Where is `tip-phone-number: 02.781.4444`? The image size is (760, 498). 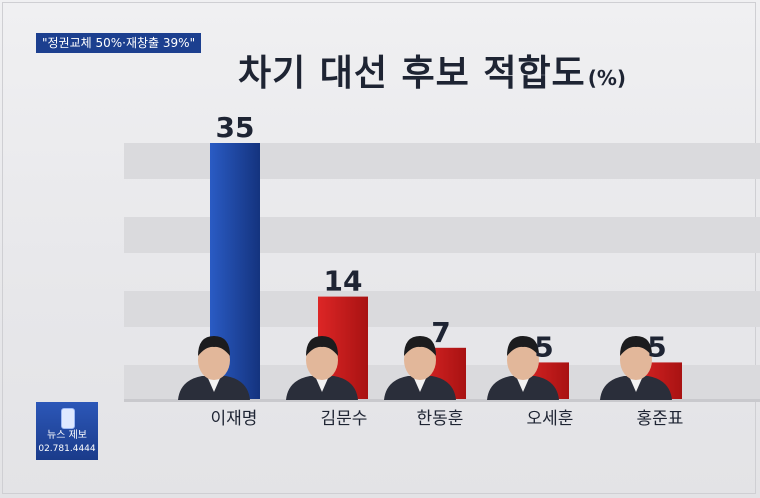
tip-phone-number: 02.781.4444 is located at coordinates (67, 449).